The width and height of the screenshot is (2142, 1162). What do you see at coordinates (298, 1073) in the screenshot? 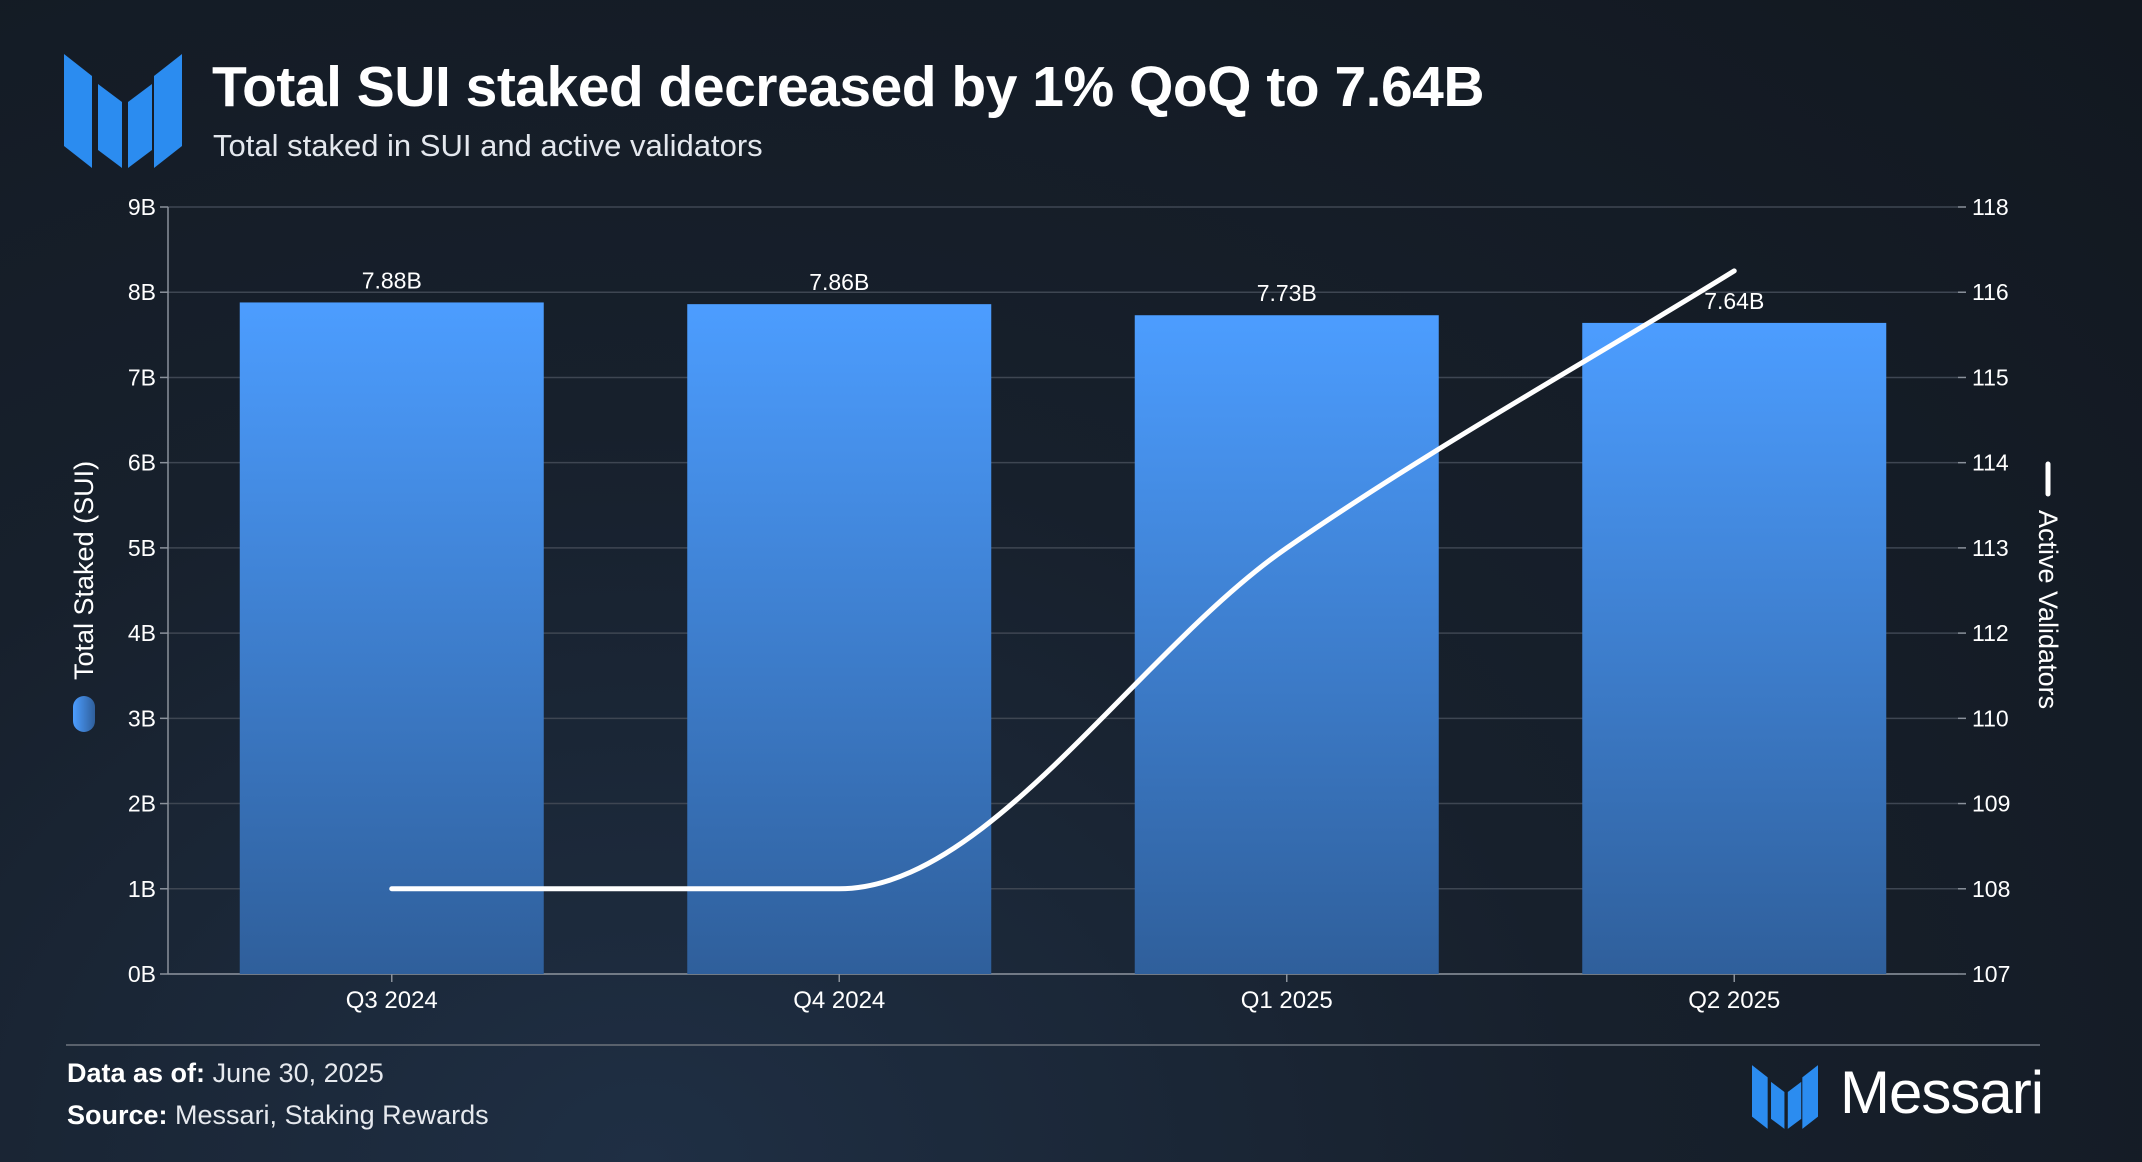
I see `data-date-value: June 30, 2025` at bounding box center [298, 1073].